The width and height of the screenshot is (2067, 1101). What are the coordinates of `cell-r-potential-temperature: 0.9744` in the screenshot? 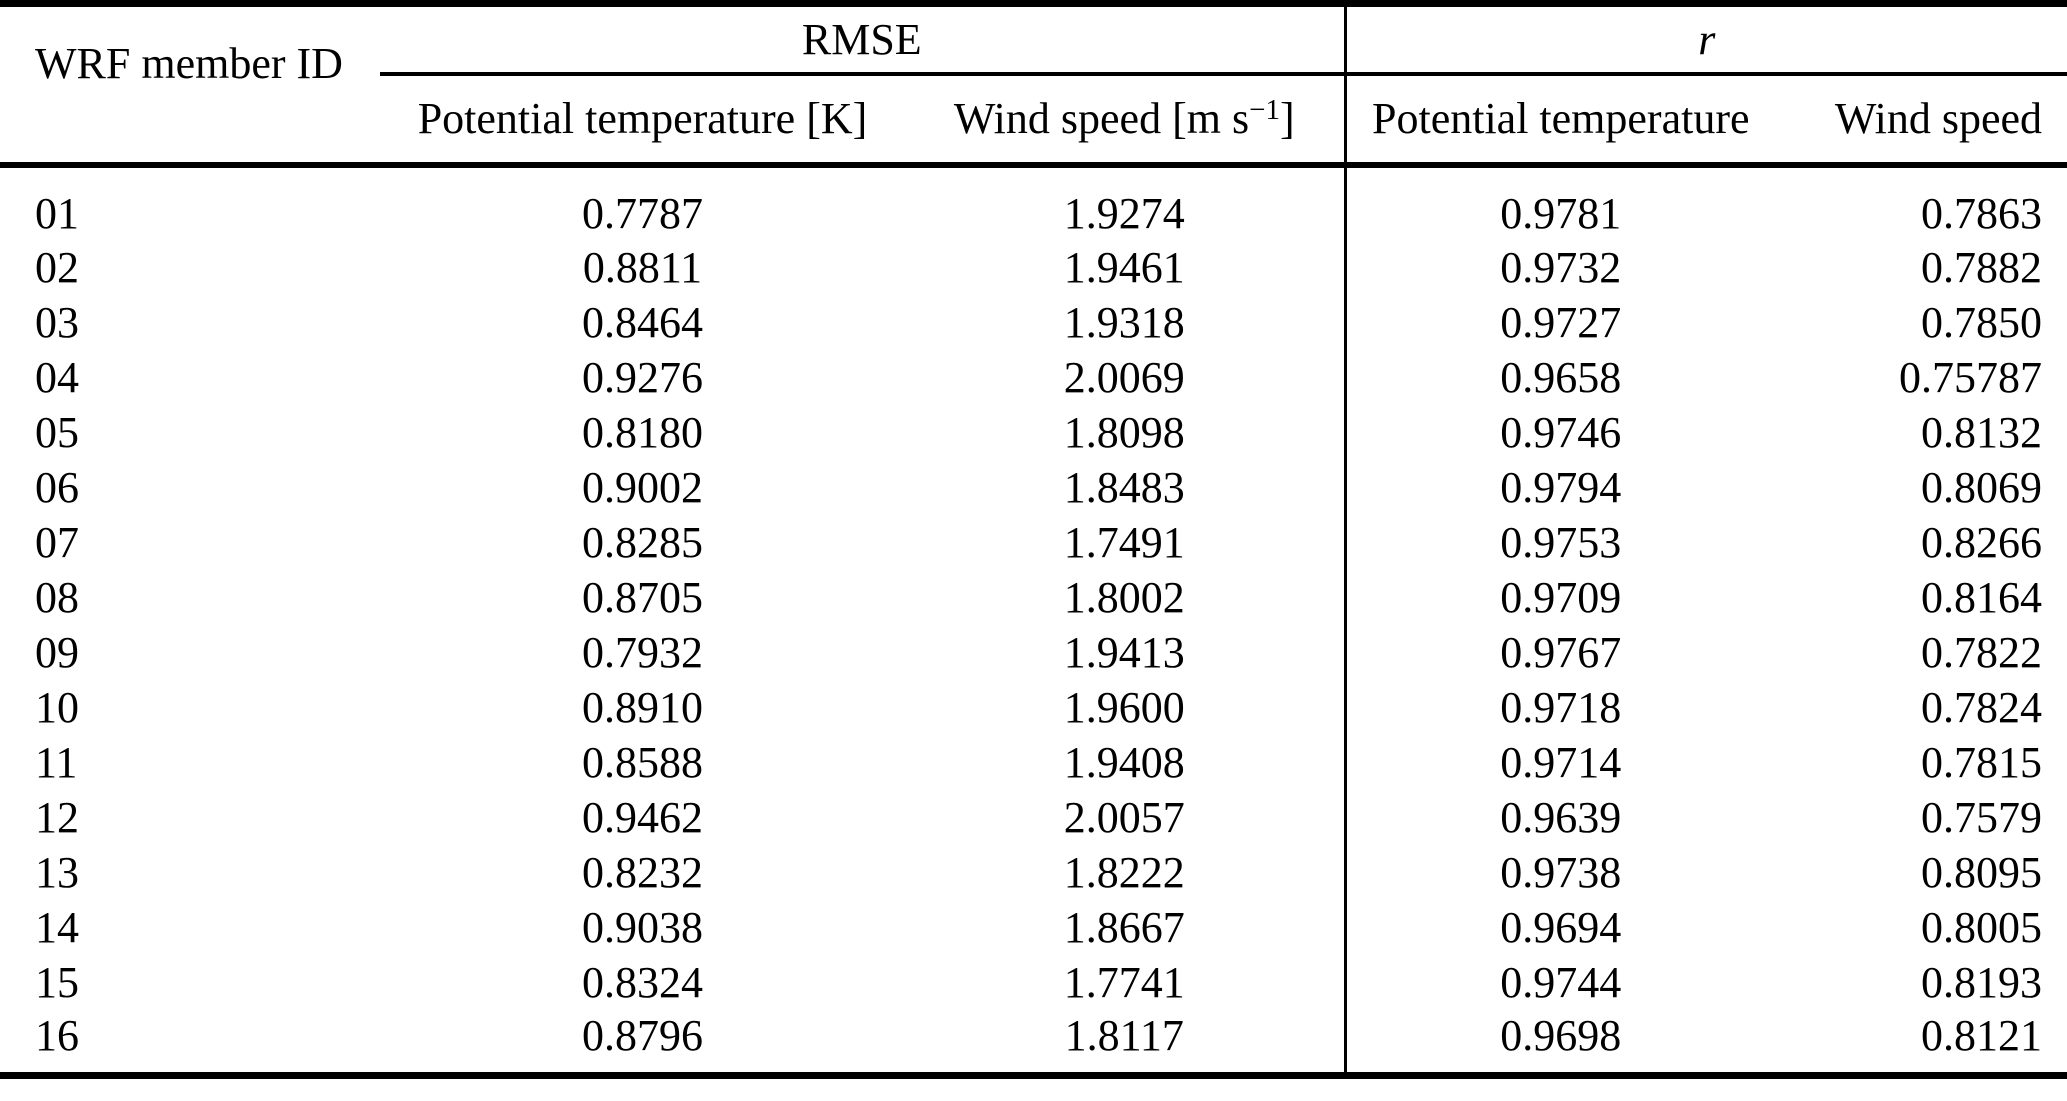 It's located at (1559, 982).